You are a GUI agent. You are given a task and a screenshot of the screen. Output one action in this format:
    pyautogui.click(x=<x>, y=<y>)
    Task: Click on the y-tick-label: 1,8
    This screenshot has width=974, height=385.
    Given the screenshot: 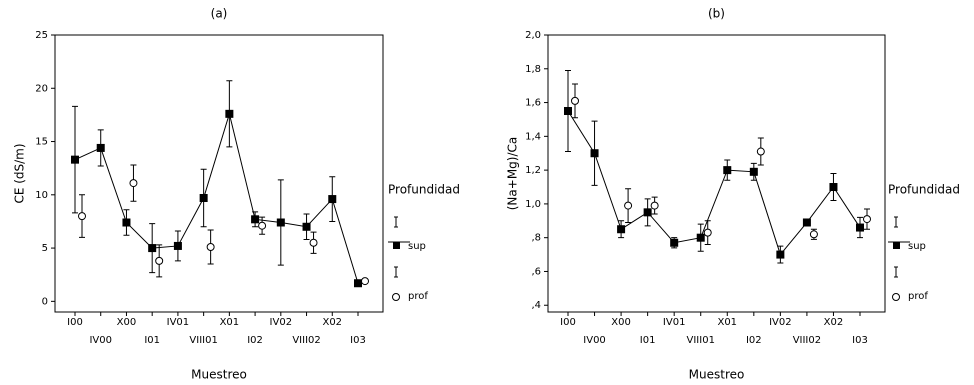 What is the action you would take?
    pyautogui.click(x=533, y=69)
    